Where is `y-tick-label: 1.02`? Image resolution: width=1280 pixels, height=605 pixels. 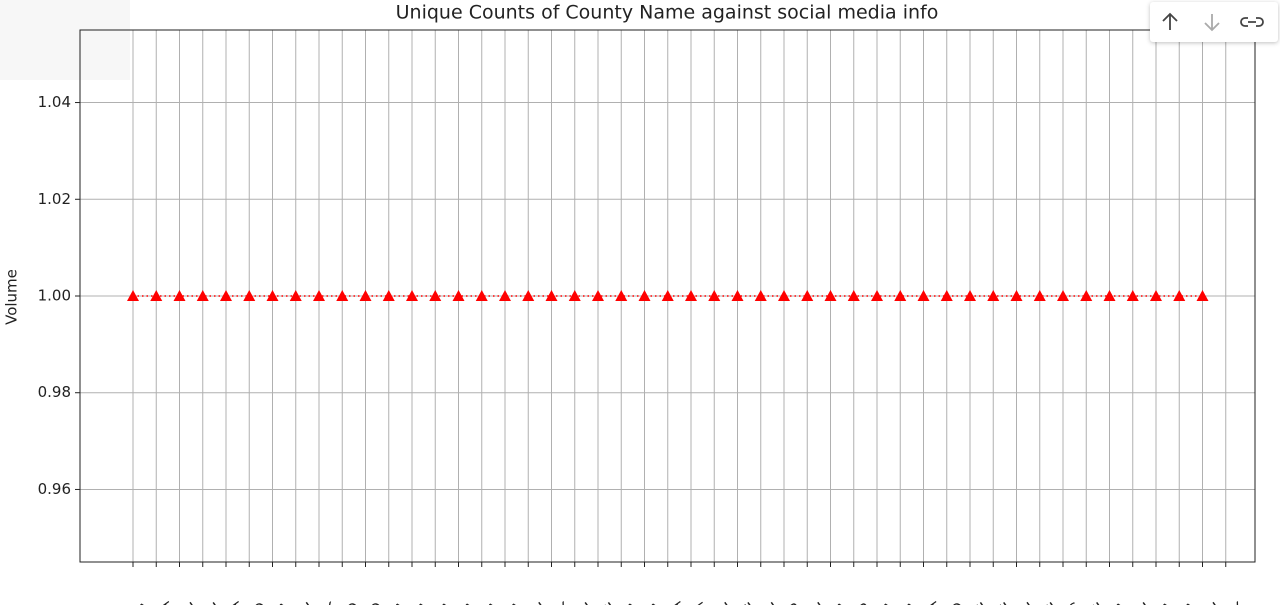 y-tick-label: 1.02 is located at coordinates (54, 199).